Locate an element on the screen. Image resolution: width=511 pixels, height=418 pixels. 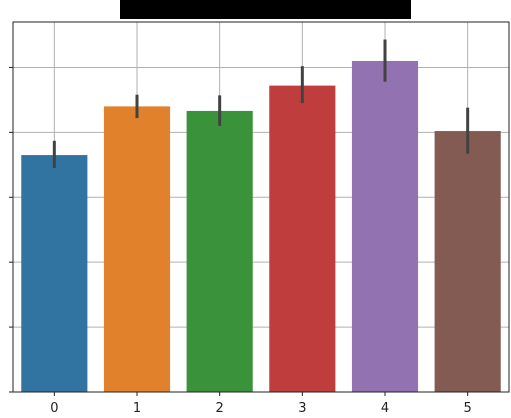
chart-title-redaction is located at coordinates (265, 9).